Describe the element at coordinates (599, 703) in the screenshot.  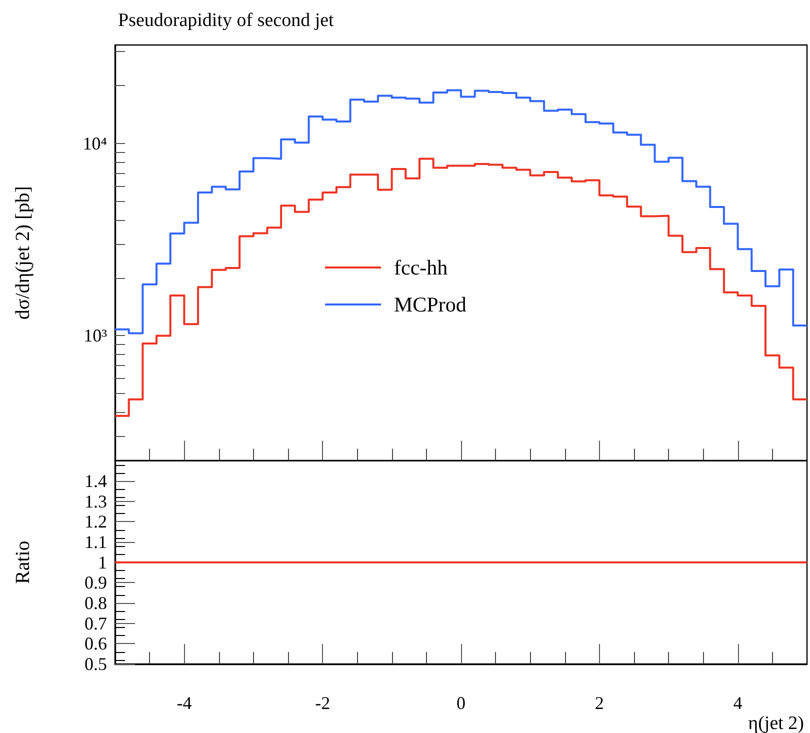
I see `x-tick-label: 2` at that location.